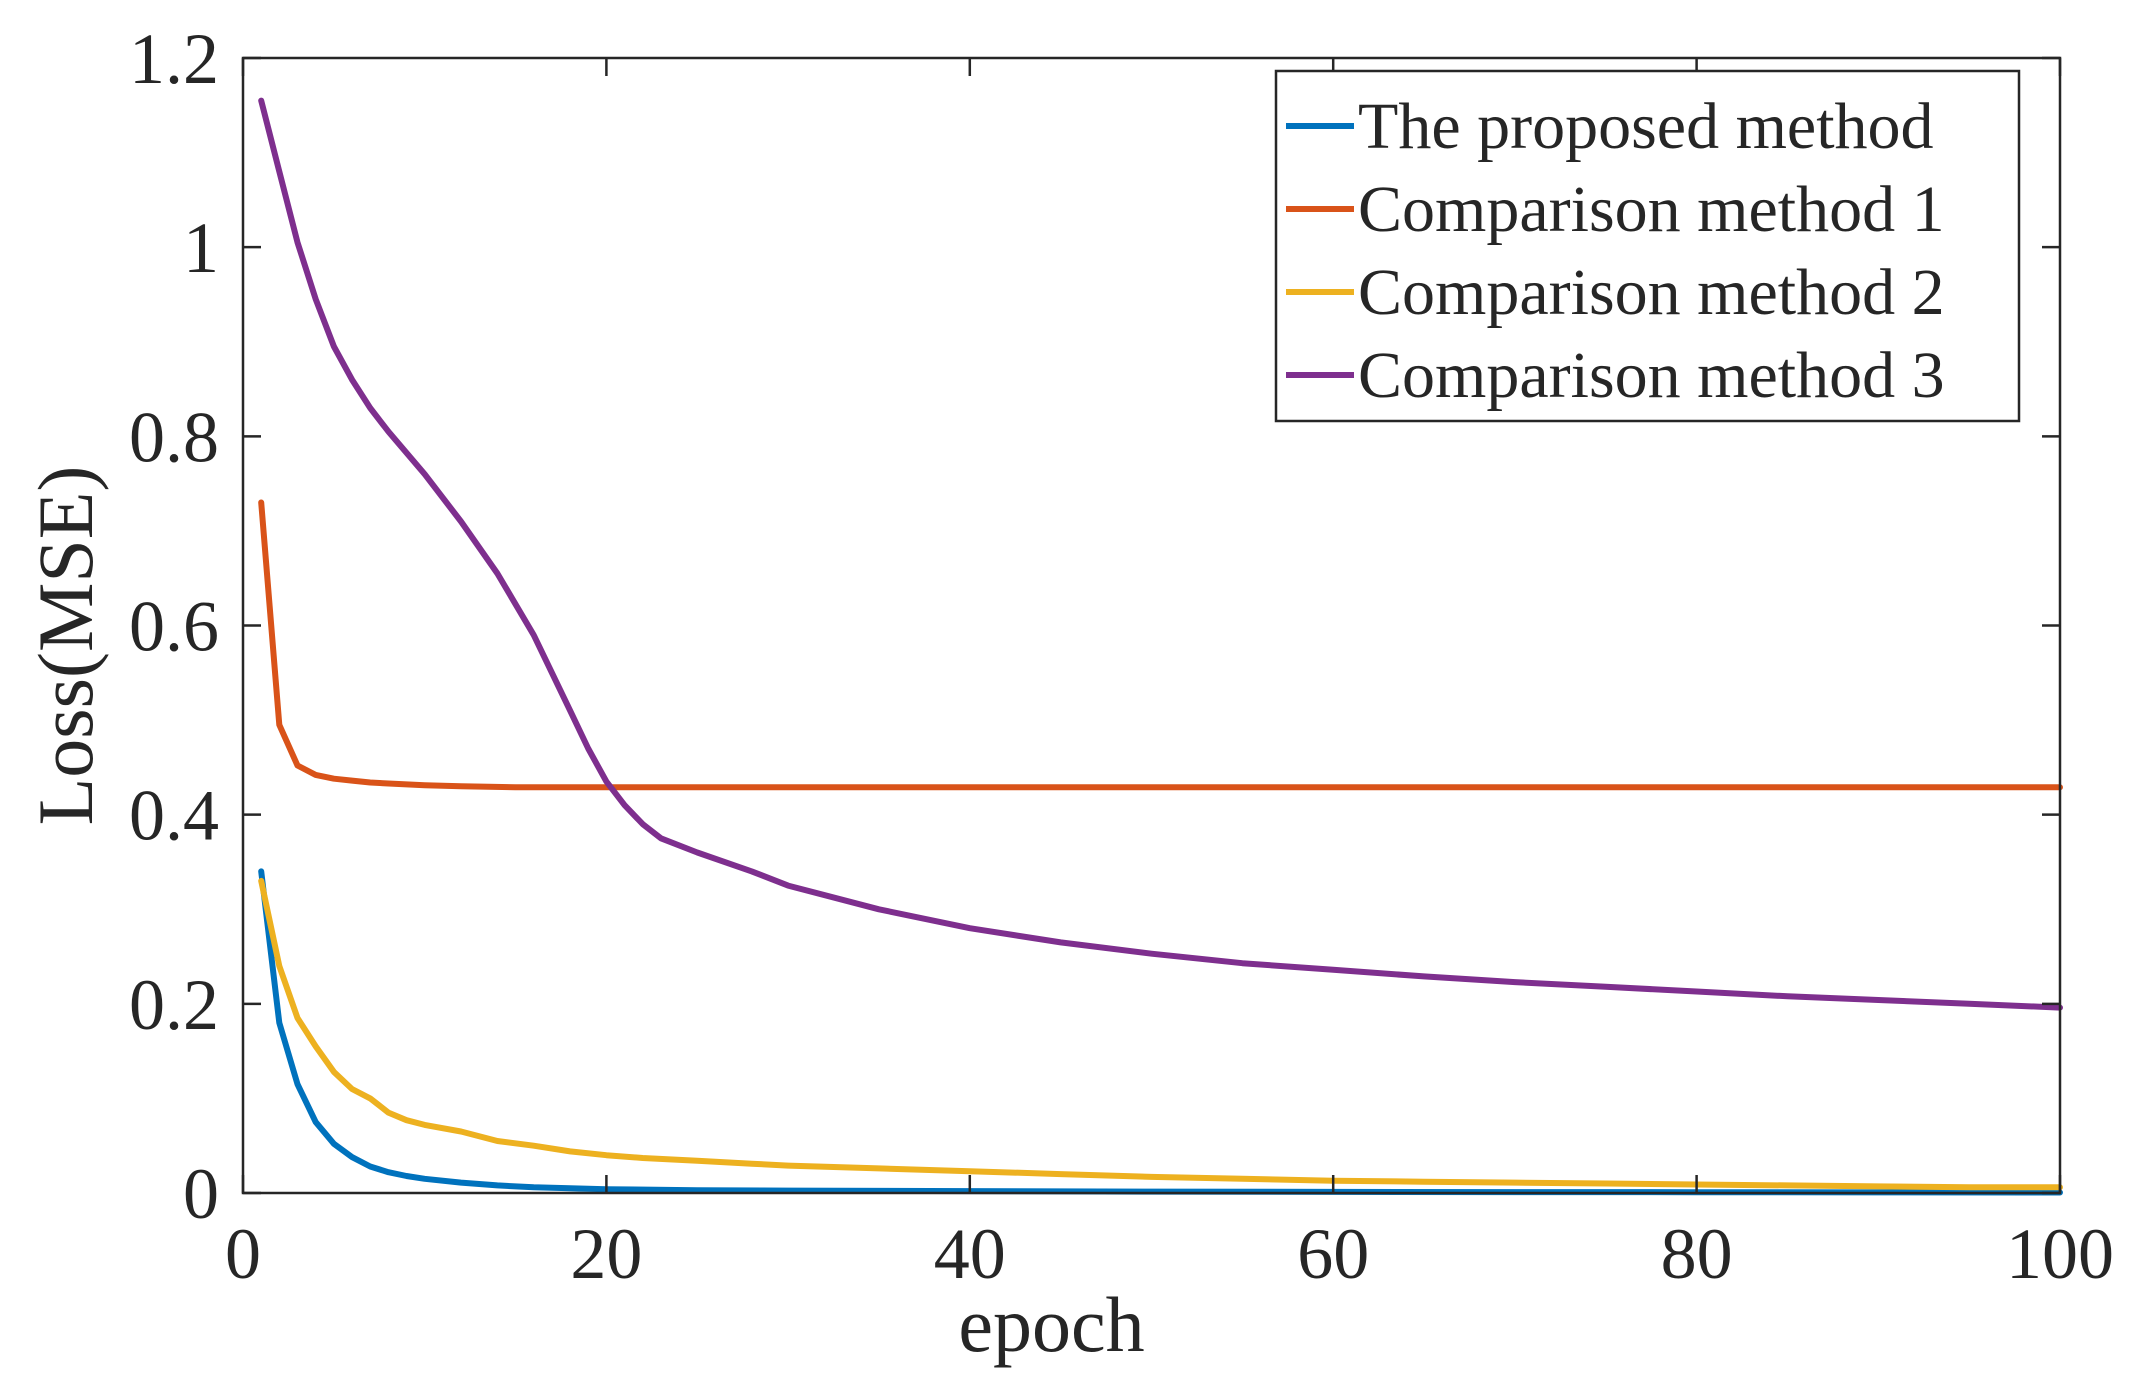 The image size is (2136, 1385). Describe the element at coordinates (1697, 1254) in the screenshot. I see `x-tick-label: 80` at that location.